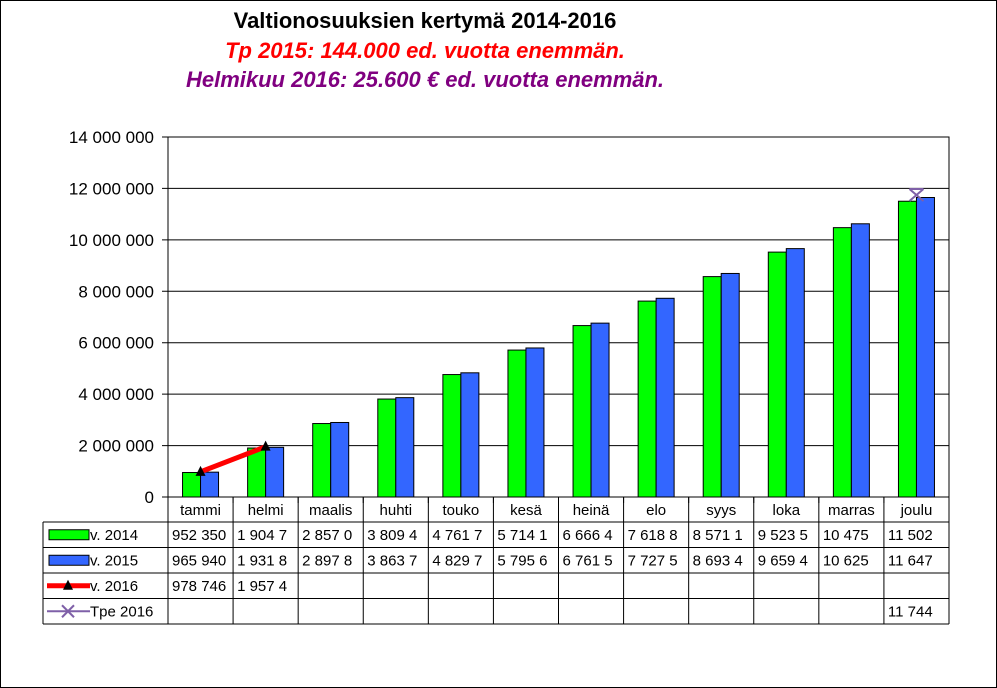 This screenshot has width=997, height=688. Describe the element at coordinates (199, 586) in the screenshot. I see `table-cell: 978 746` at that location.